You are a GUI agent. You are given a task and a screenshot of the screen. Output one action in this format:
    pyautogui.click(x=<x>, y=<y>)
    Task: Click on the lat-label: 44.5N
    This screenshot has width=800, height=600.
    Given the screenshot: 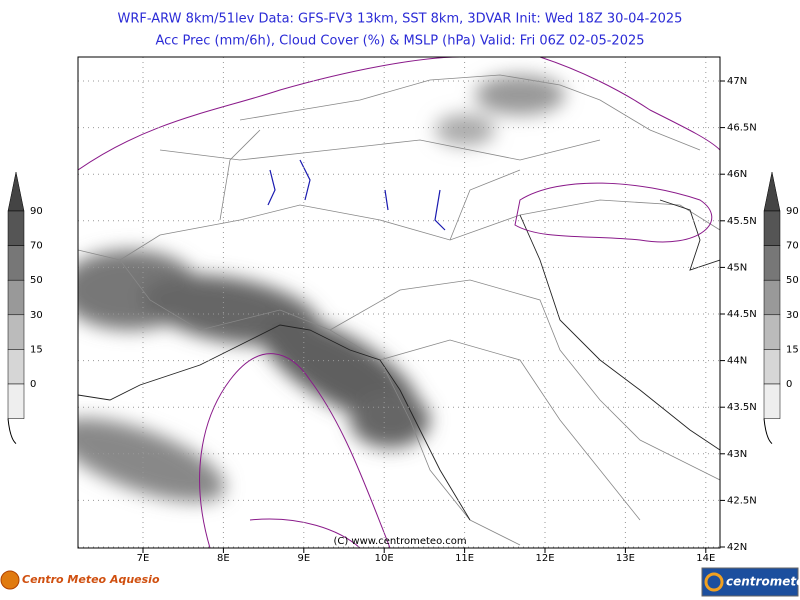 What is the action you would take?
    pyautogui.click(x=742, y=314)
    